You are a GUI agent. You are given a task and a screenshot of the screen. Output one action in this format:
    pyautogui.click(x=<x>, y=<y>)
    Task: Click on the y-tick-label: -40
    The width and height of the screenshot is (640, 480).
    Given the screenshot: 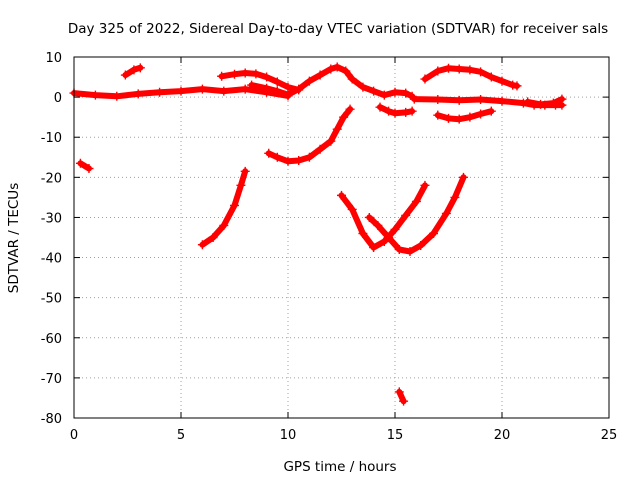 What is the action you would take?
    pyautogui.click(x=51, y=259)
    